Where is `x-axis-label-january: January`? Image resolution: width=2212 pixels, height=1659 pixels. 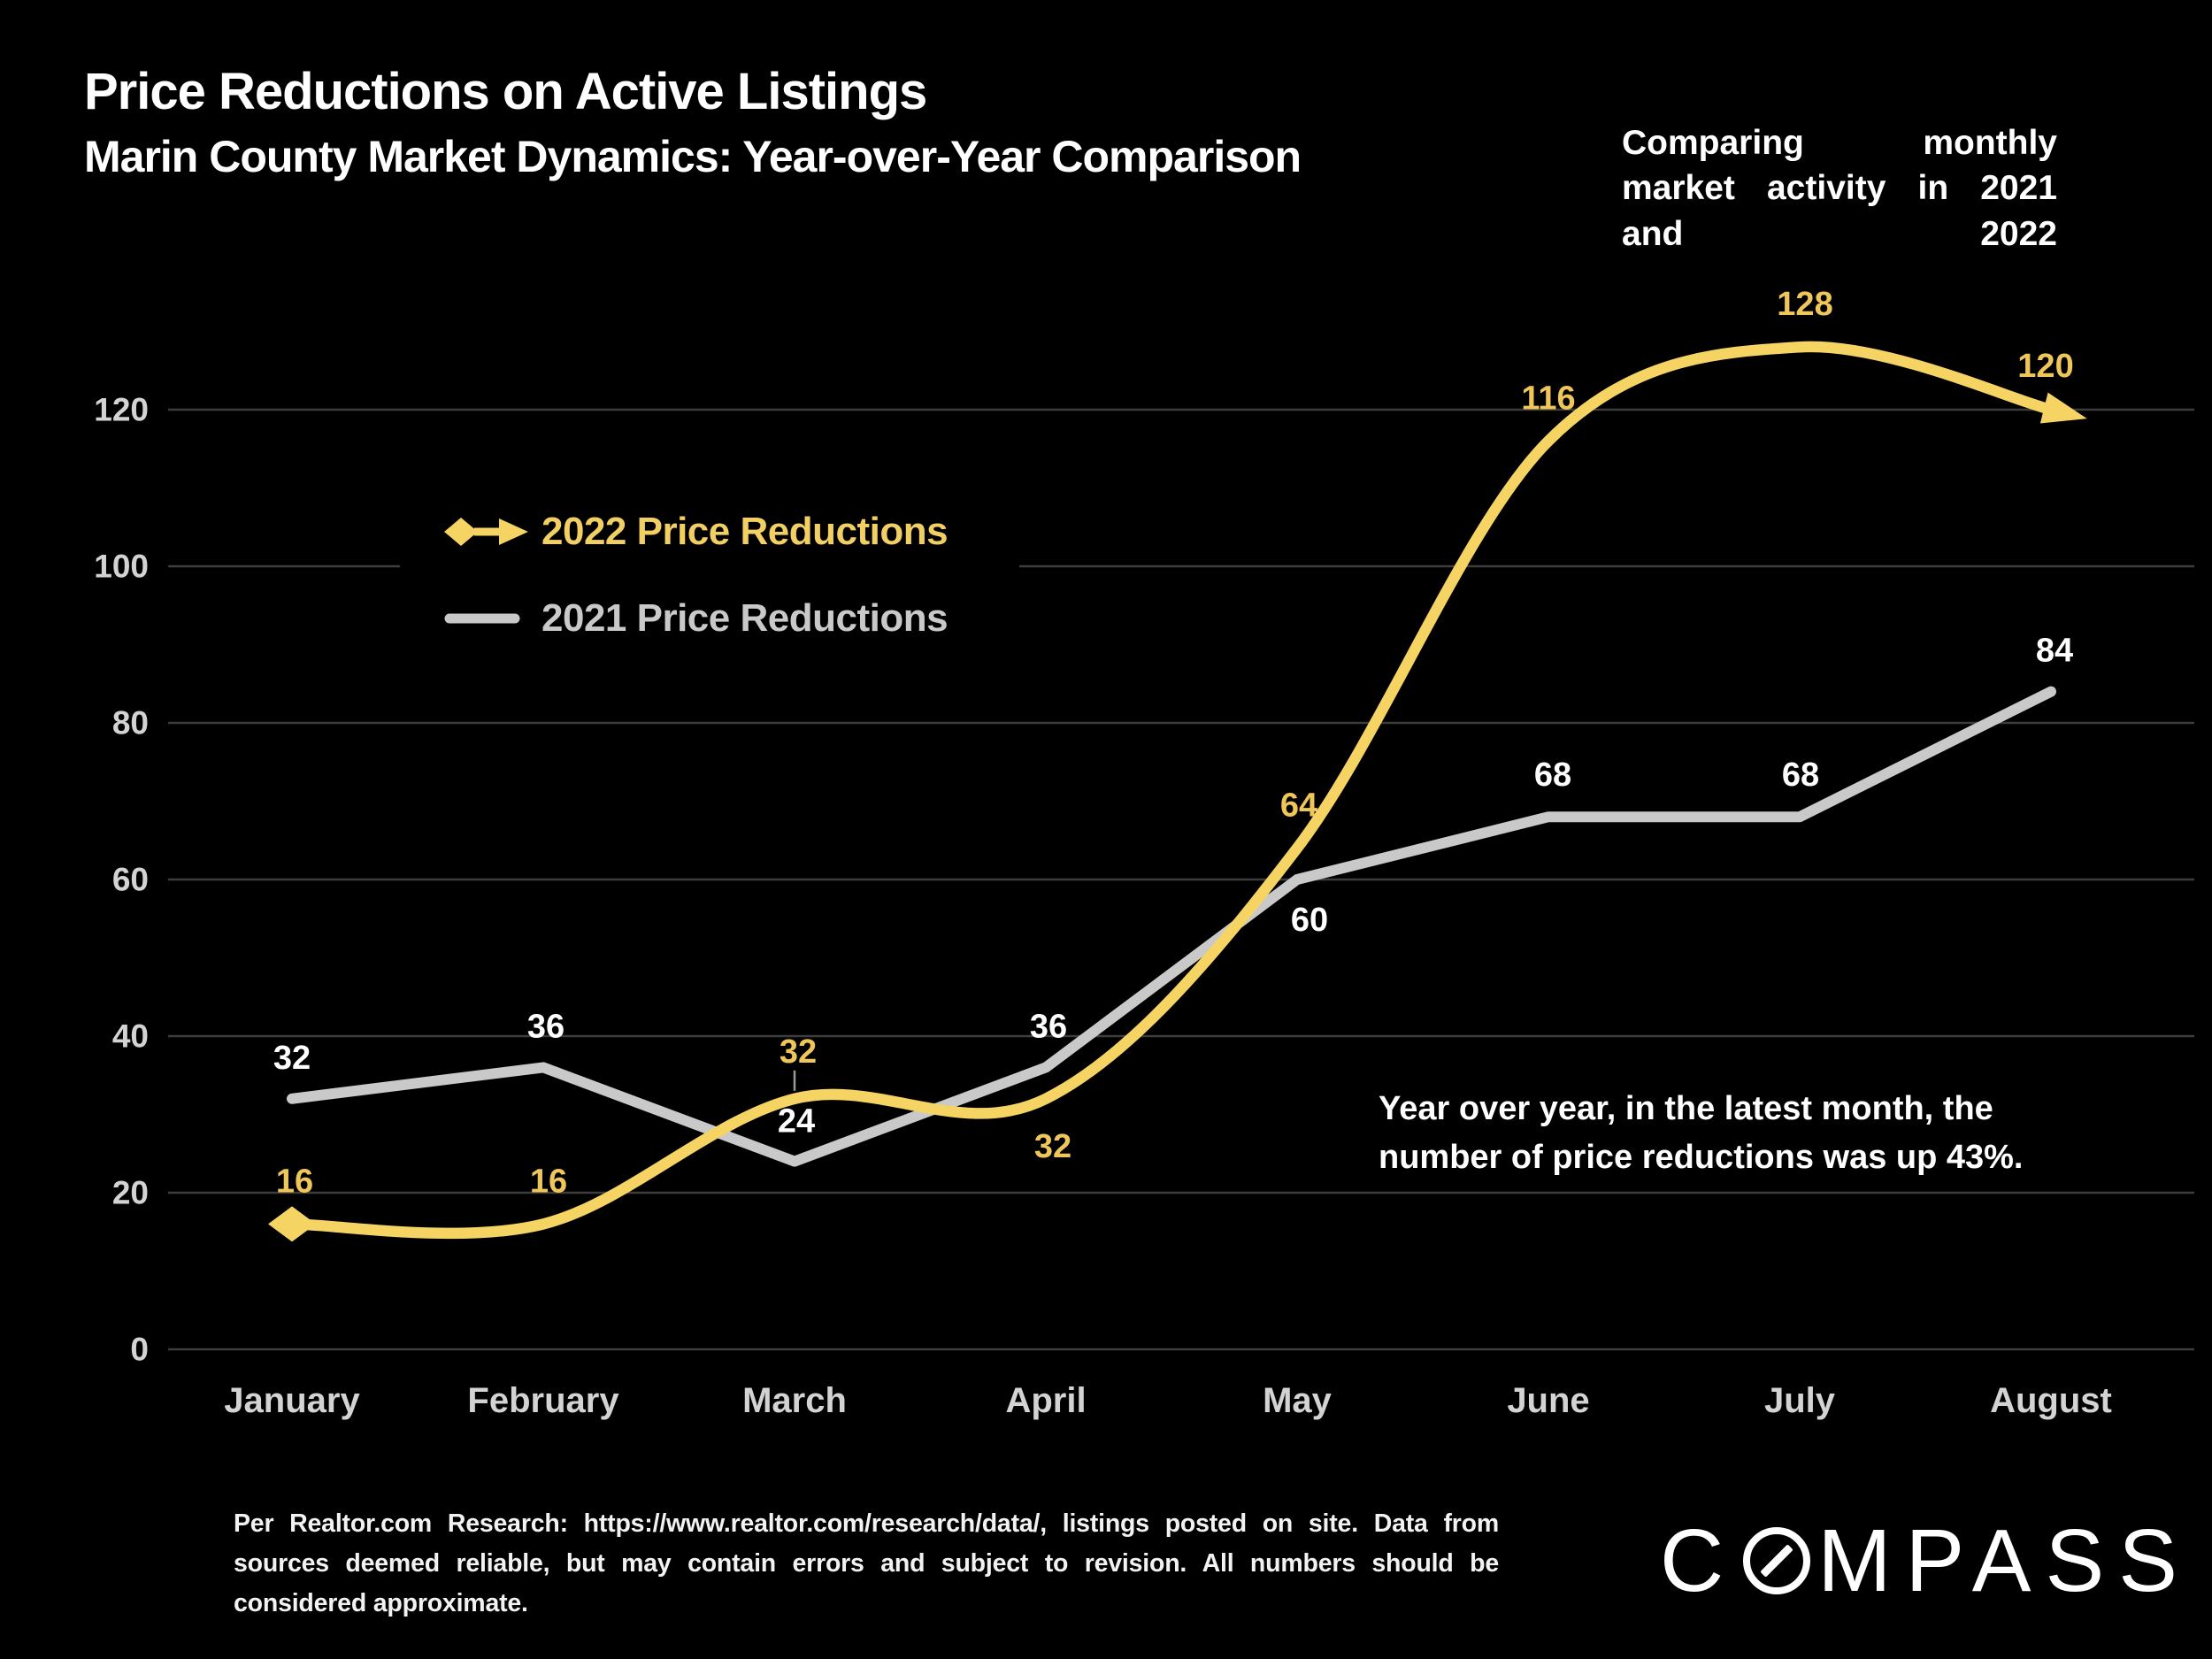
x-axis-label-january: January is located at coordinates (292, 1400).